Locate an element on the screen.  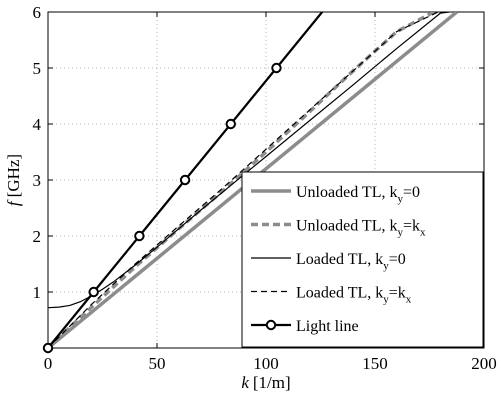
legend-label-4: Light line is located at coordinates (327, 326).